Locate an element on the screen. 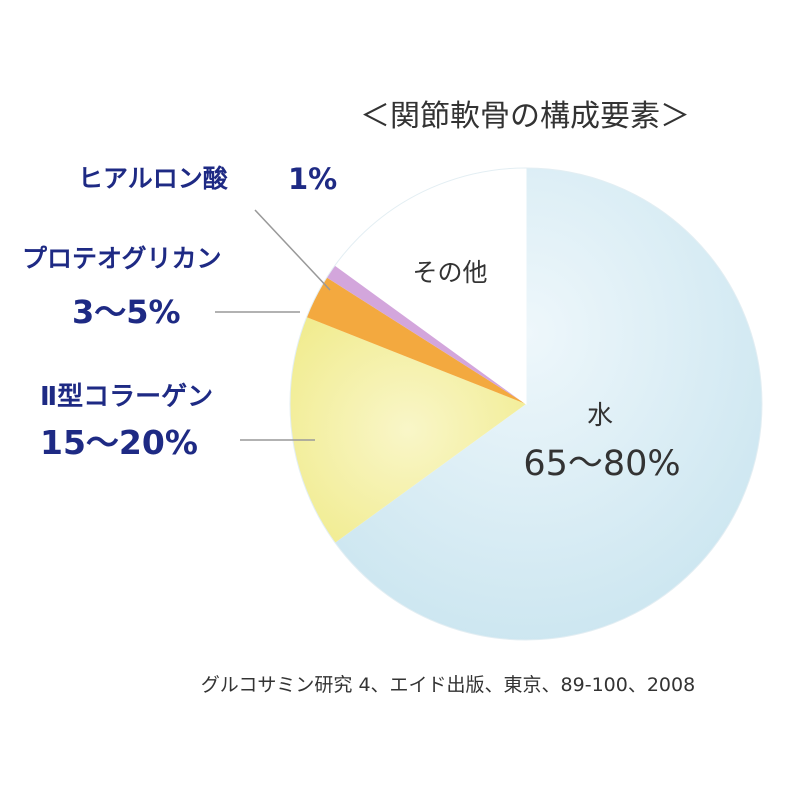 This screenshot has width=800, height=800. label-hyaluronic-name: ヒアルロン酸 is located at coordinates (153, 178).